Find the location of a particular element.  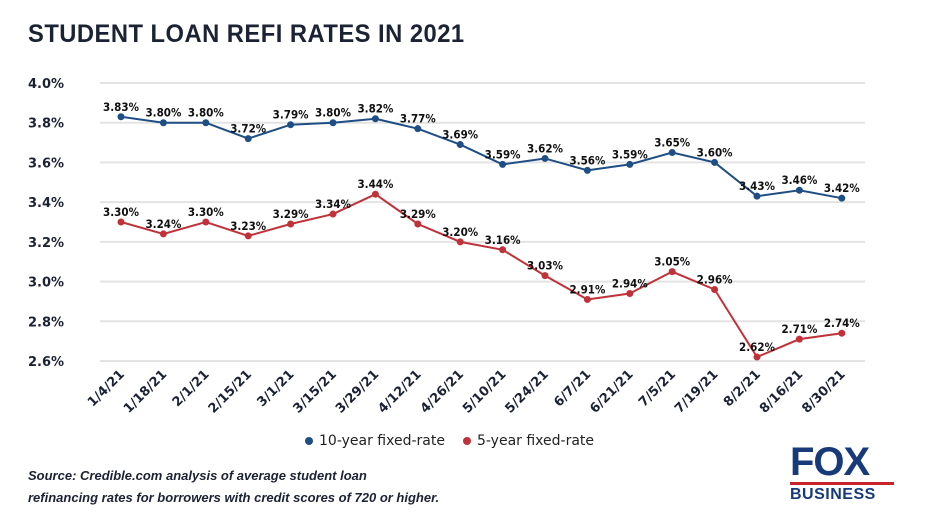

y-tick-label: 2.8% is located at coordinates (46, 322).